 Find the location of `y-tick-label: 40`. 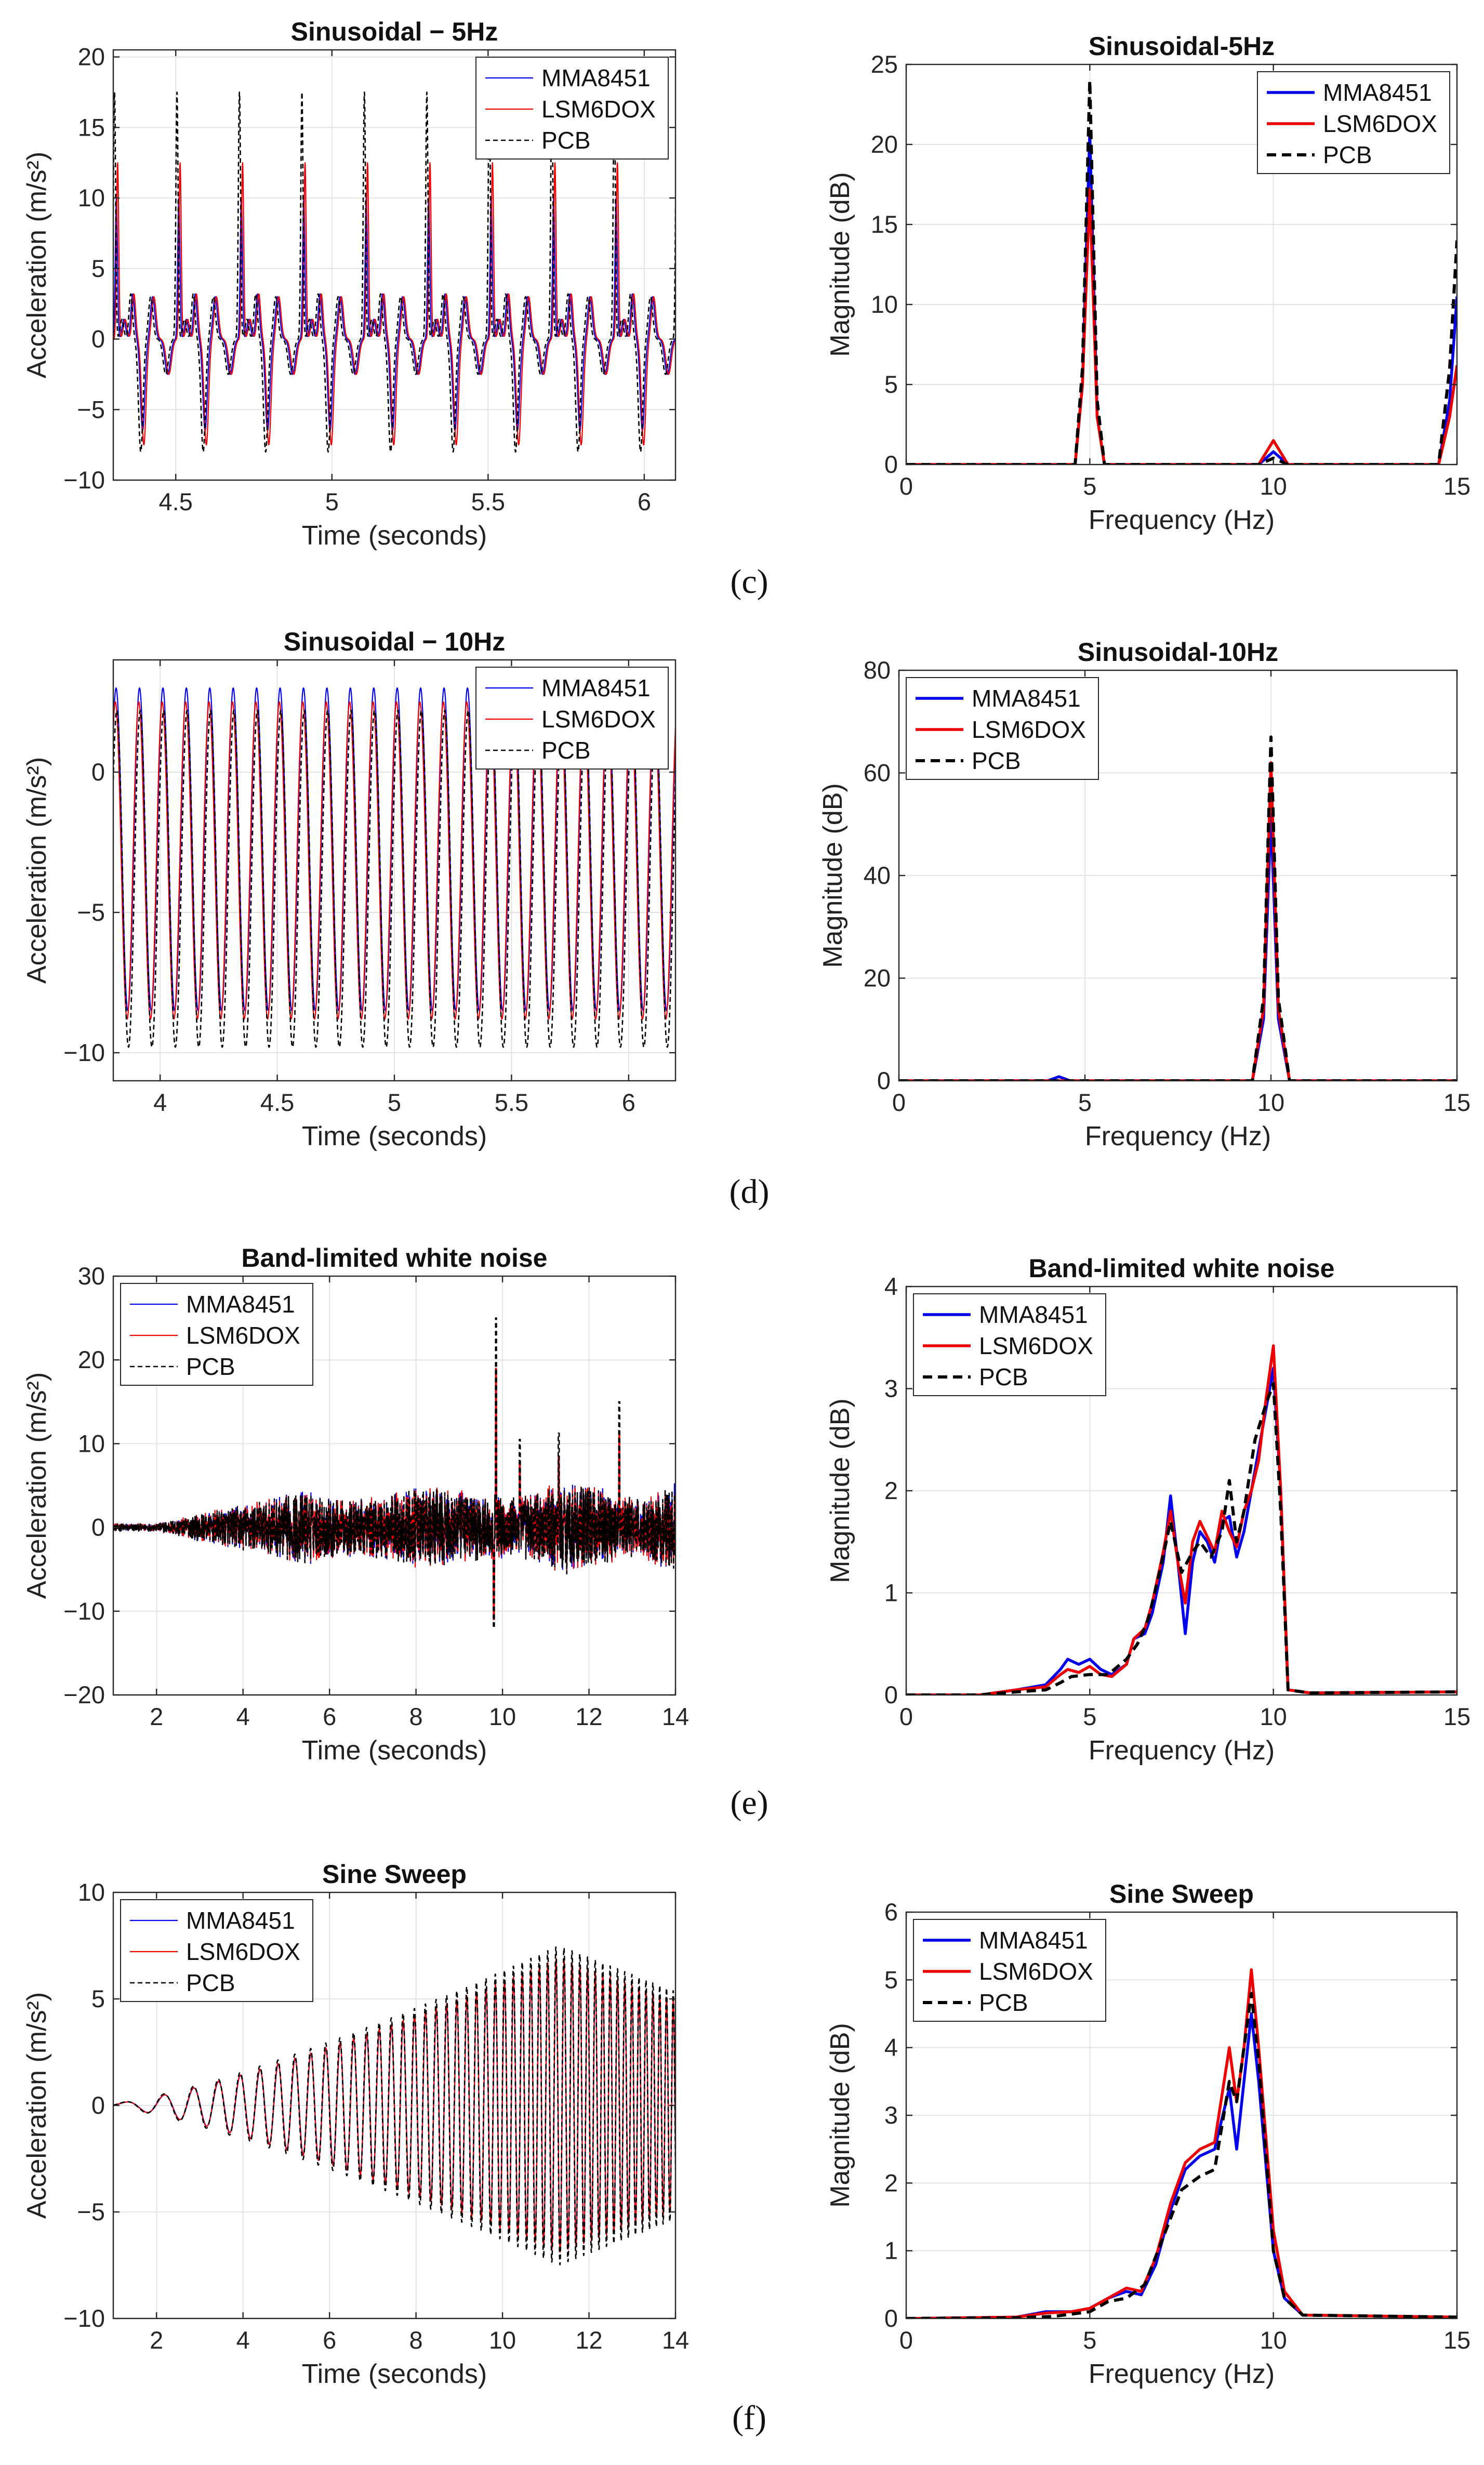

y-tick-label: 40 is located at coordinates (877, 875).